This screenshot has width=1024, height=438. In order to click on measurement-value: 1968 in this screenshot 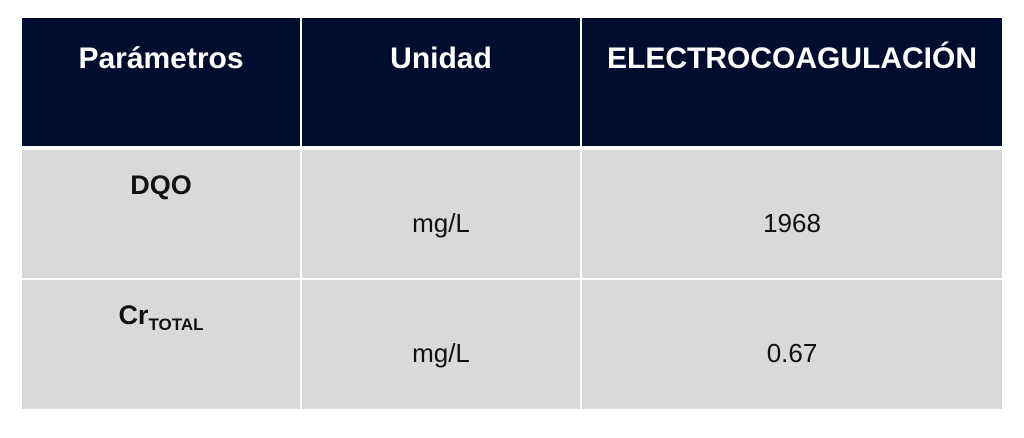, I will do `click(792, 223)`.